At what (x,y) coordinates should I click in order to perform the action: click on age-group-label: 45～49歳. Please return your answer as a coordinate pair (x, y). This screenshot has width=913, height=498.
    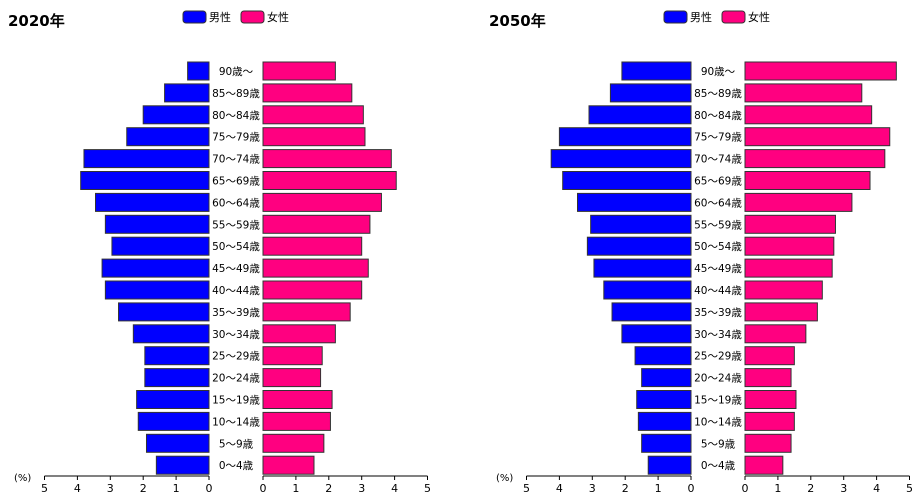
    Looking at the image, I should click on (718, 269).